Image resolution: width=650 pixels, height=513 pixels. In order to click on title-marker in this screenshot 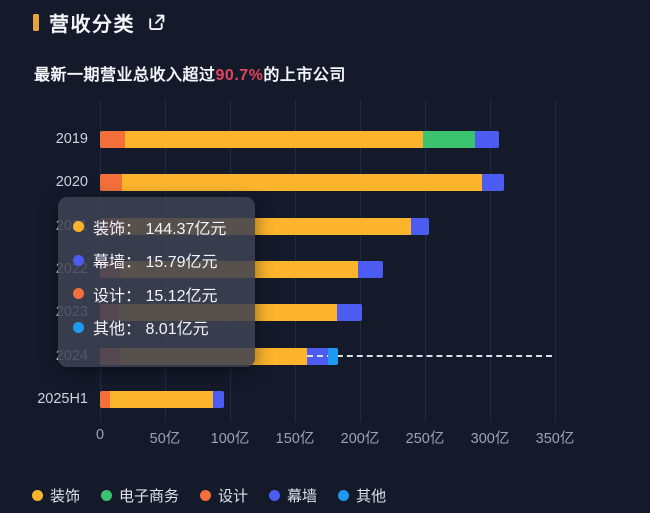, I will do `click(36, 22)`.